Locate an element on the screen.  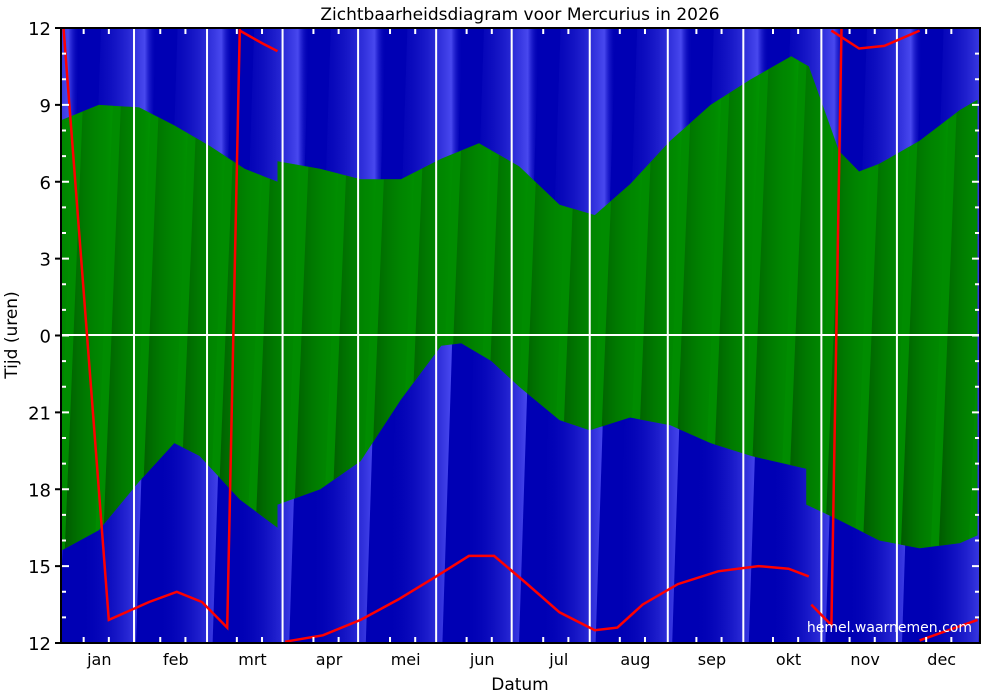
x-tick-labels: jan feb mrt apr mei jun jul aug sep okt nov dec is located at coordinates (521, 659).